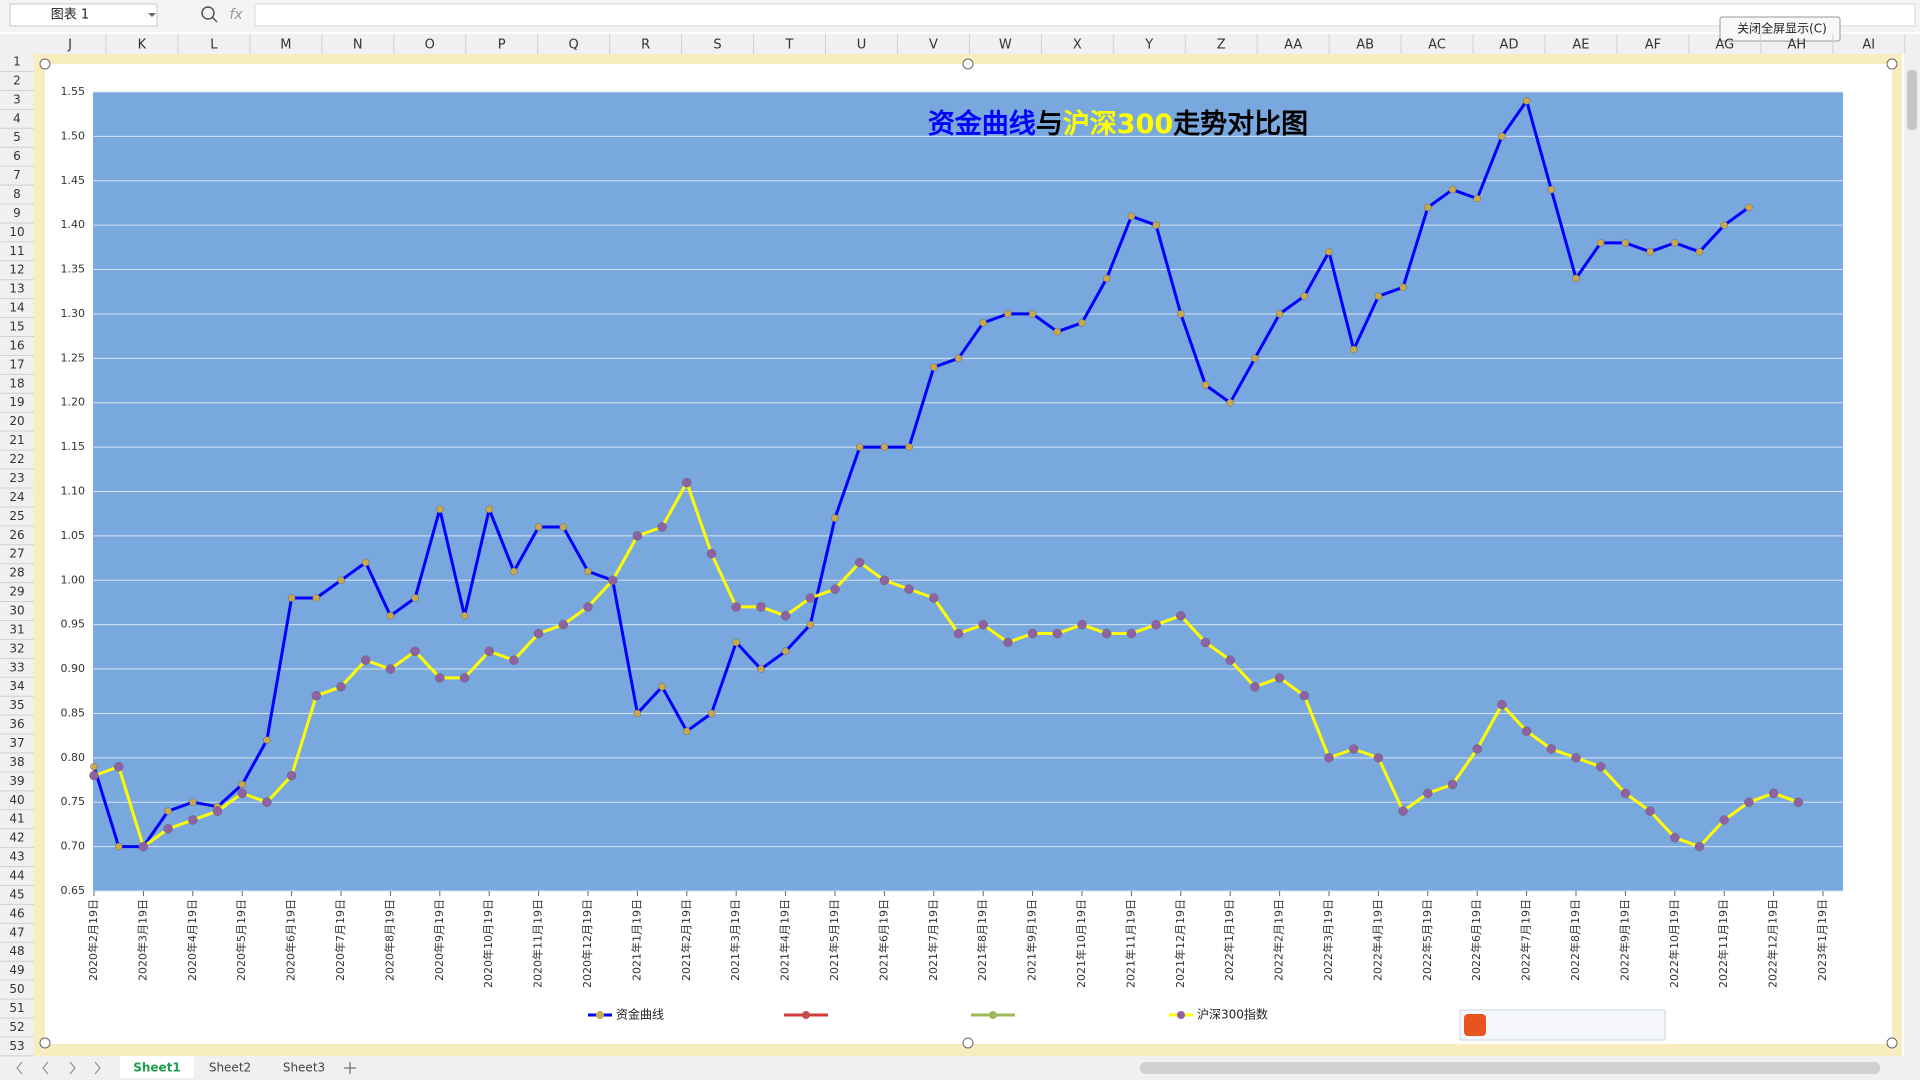 The width and height of the screenshot is (1920, 1080). I want to click on column-header: M, so click(285, 45).